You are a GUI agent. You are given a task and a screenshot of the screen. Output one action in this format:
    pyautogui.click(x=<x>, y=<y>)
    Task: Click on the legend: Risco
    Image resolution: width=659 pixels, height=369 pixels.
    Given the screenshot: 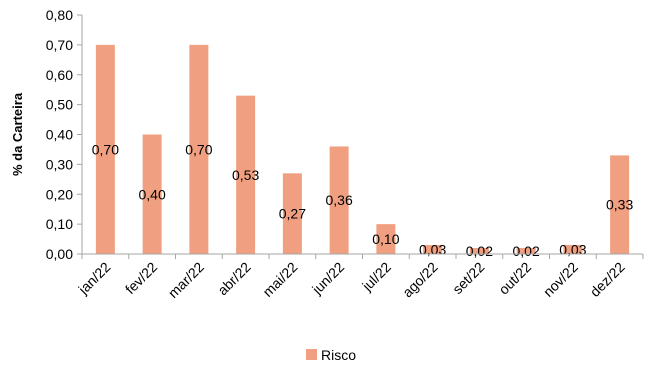 What is the action you would take?
    pyautogui.click(x=331, y=355)
    